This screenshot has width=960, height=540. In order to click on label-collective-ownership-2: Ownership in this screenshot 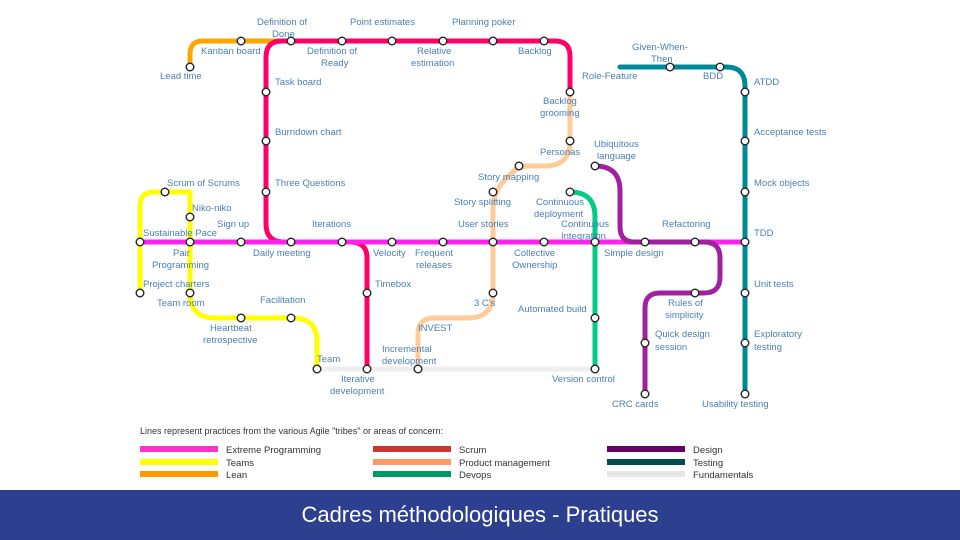, I will do `click(534, 265)`.